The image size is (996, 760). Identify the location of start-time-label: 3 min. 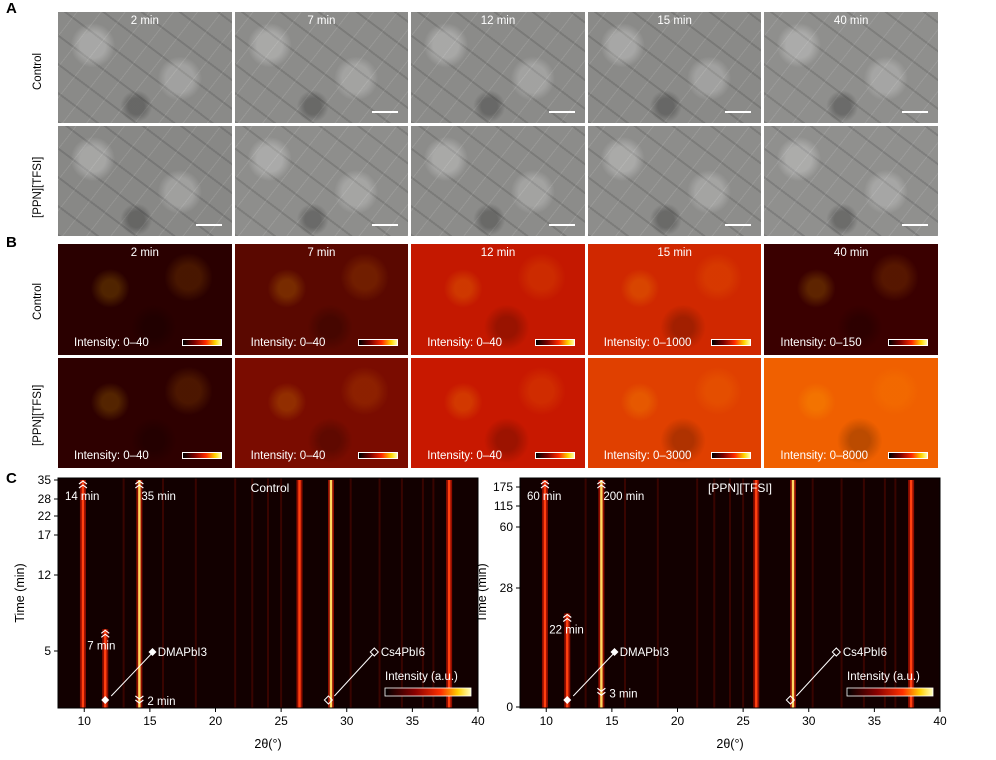
(623, 694).